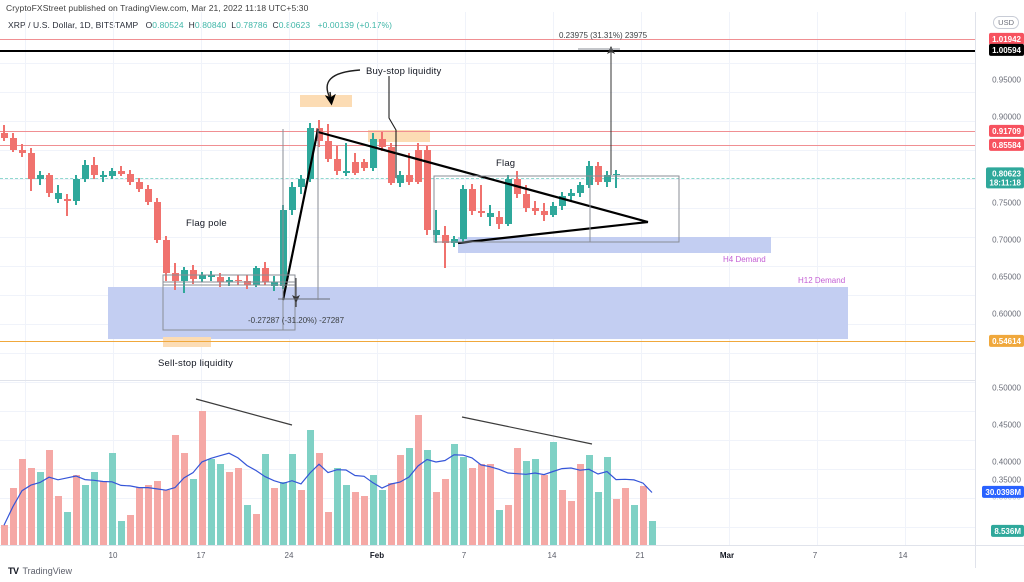  I want to click on last-price-line, so click(487, 178).